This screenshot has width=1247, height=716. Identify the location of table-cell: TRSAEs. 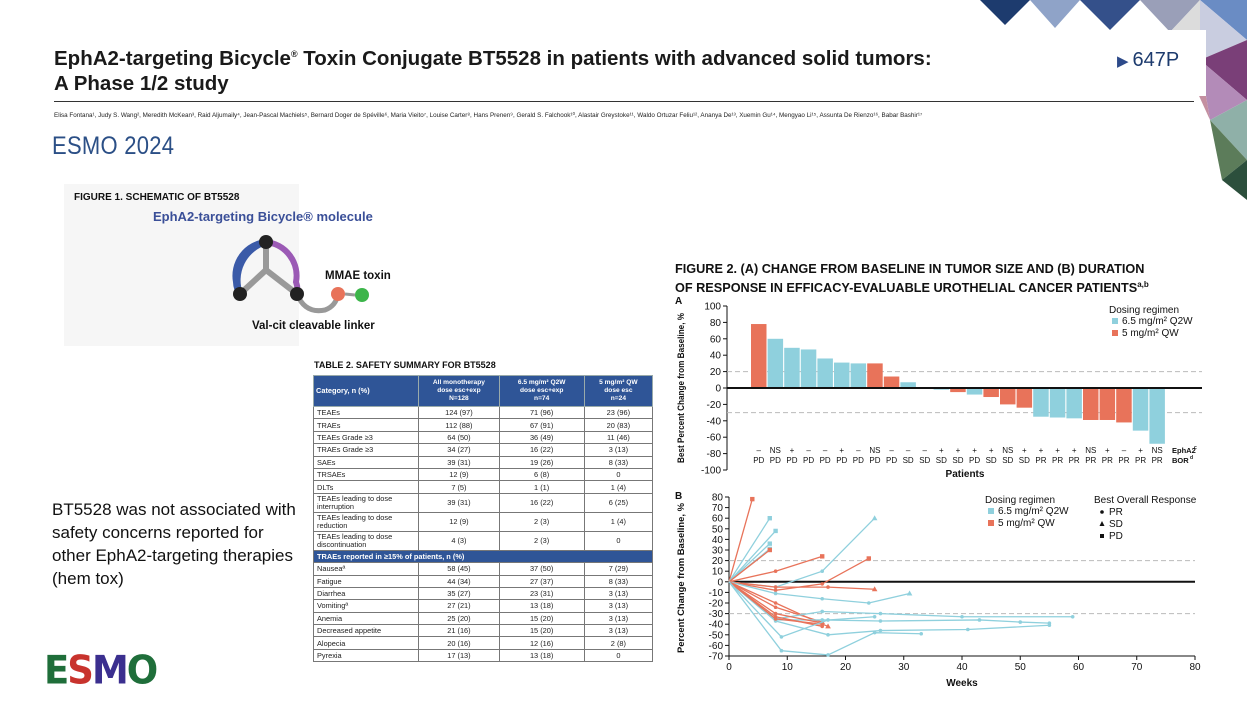
(366, 474).